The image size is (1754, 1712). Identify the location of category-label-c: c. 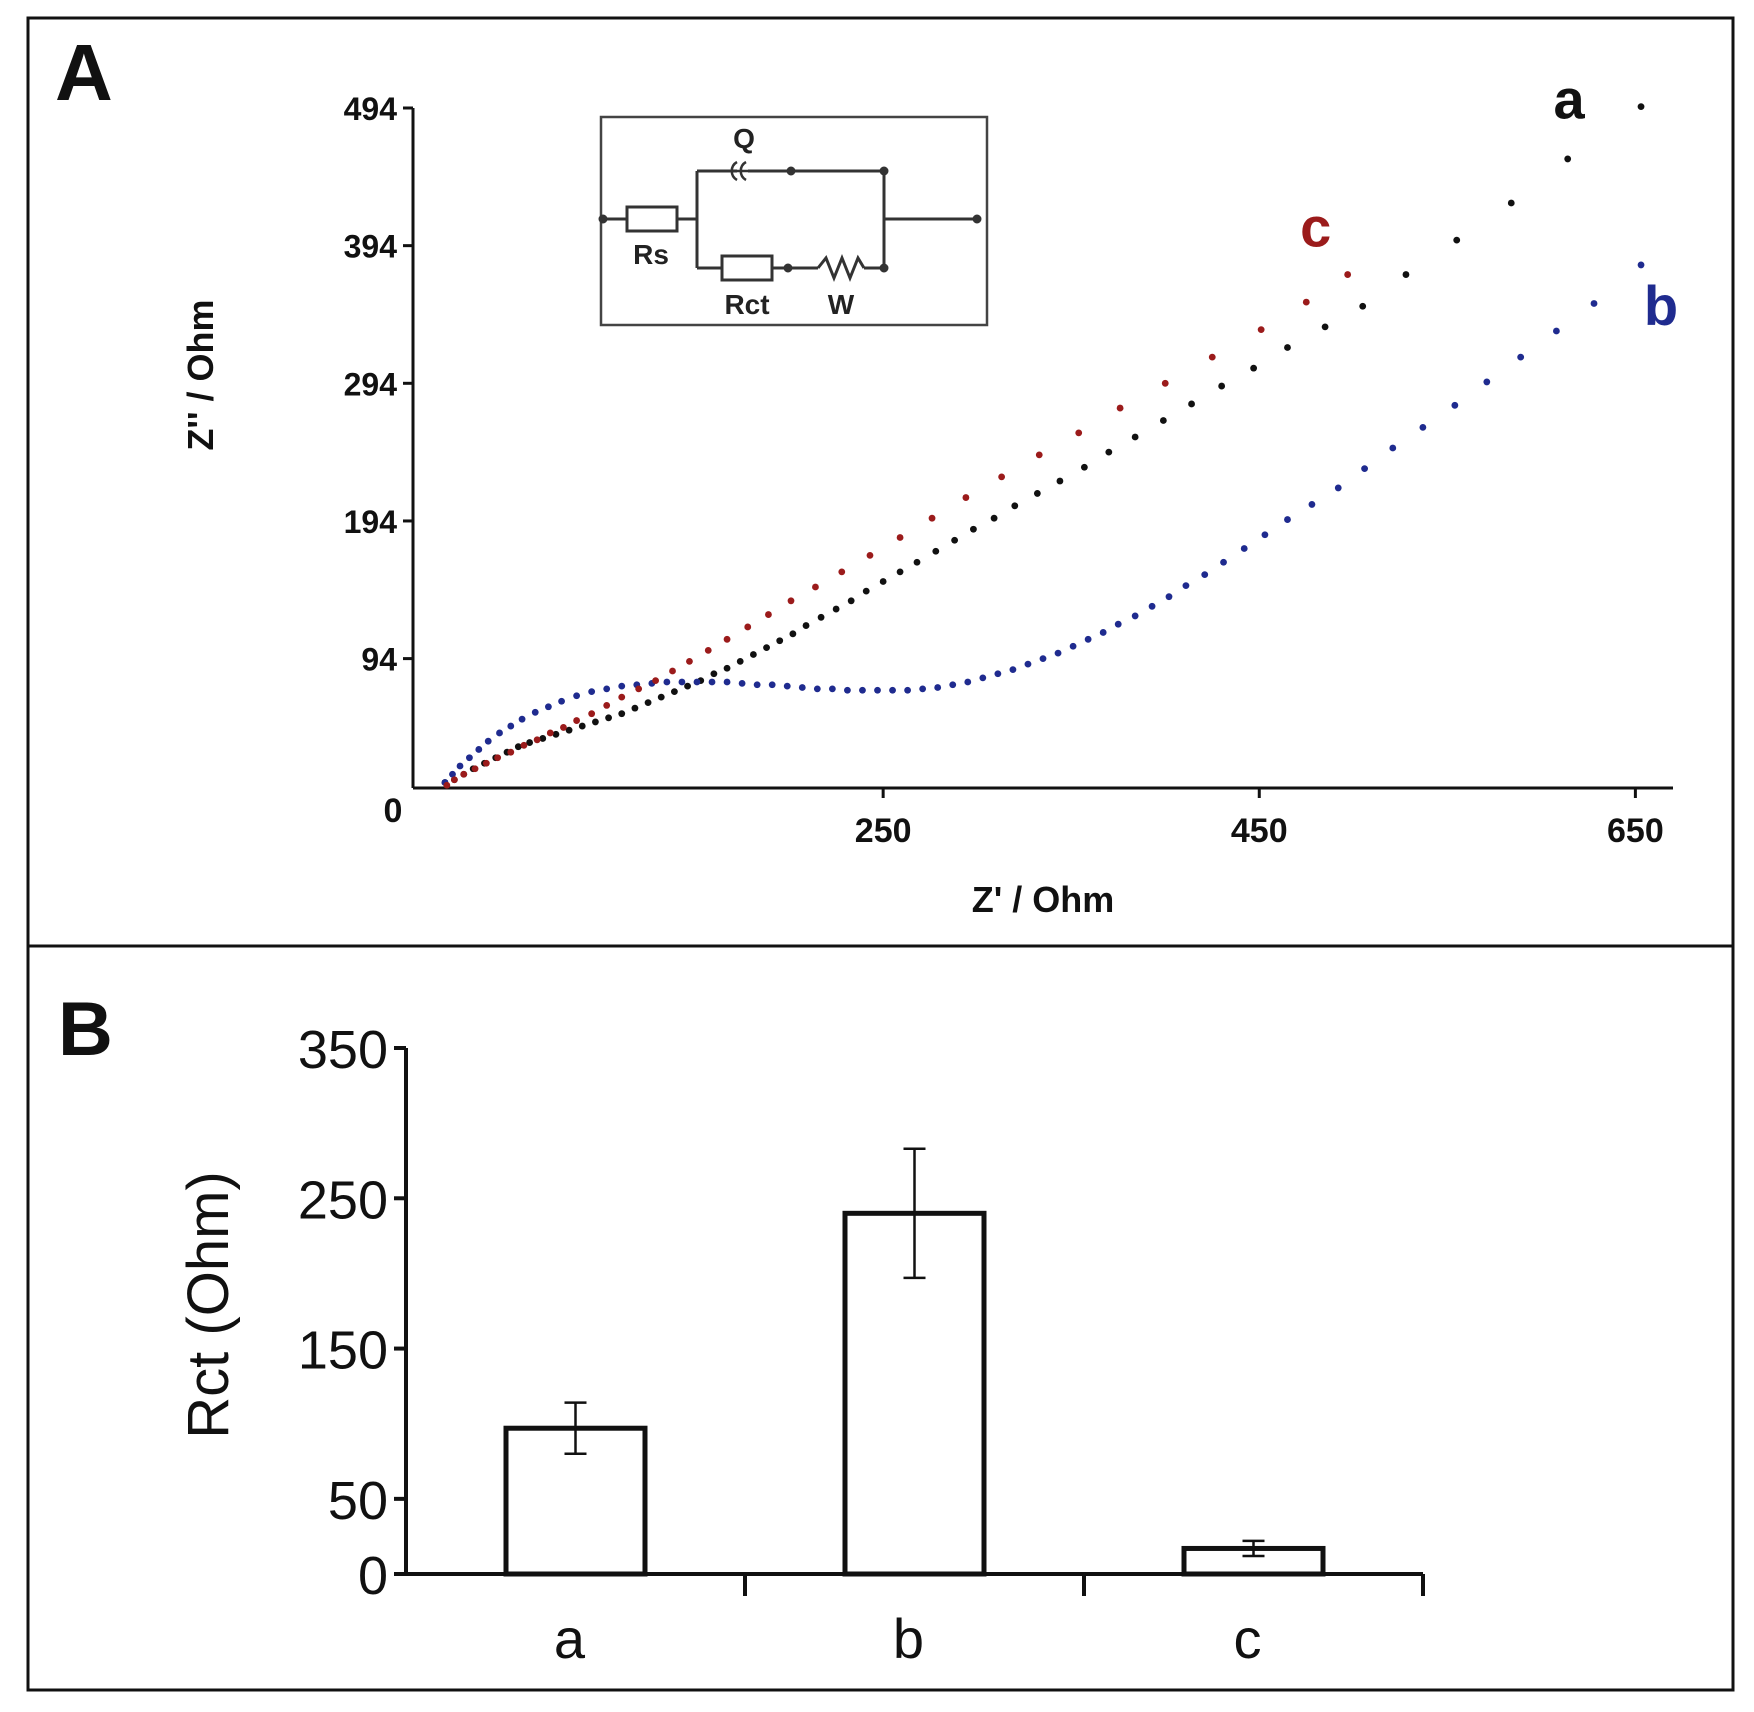
(1248, 1638).